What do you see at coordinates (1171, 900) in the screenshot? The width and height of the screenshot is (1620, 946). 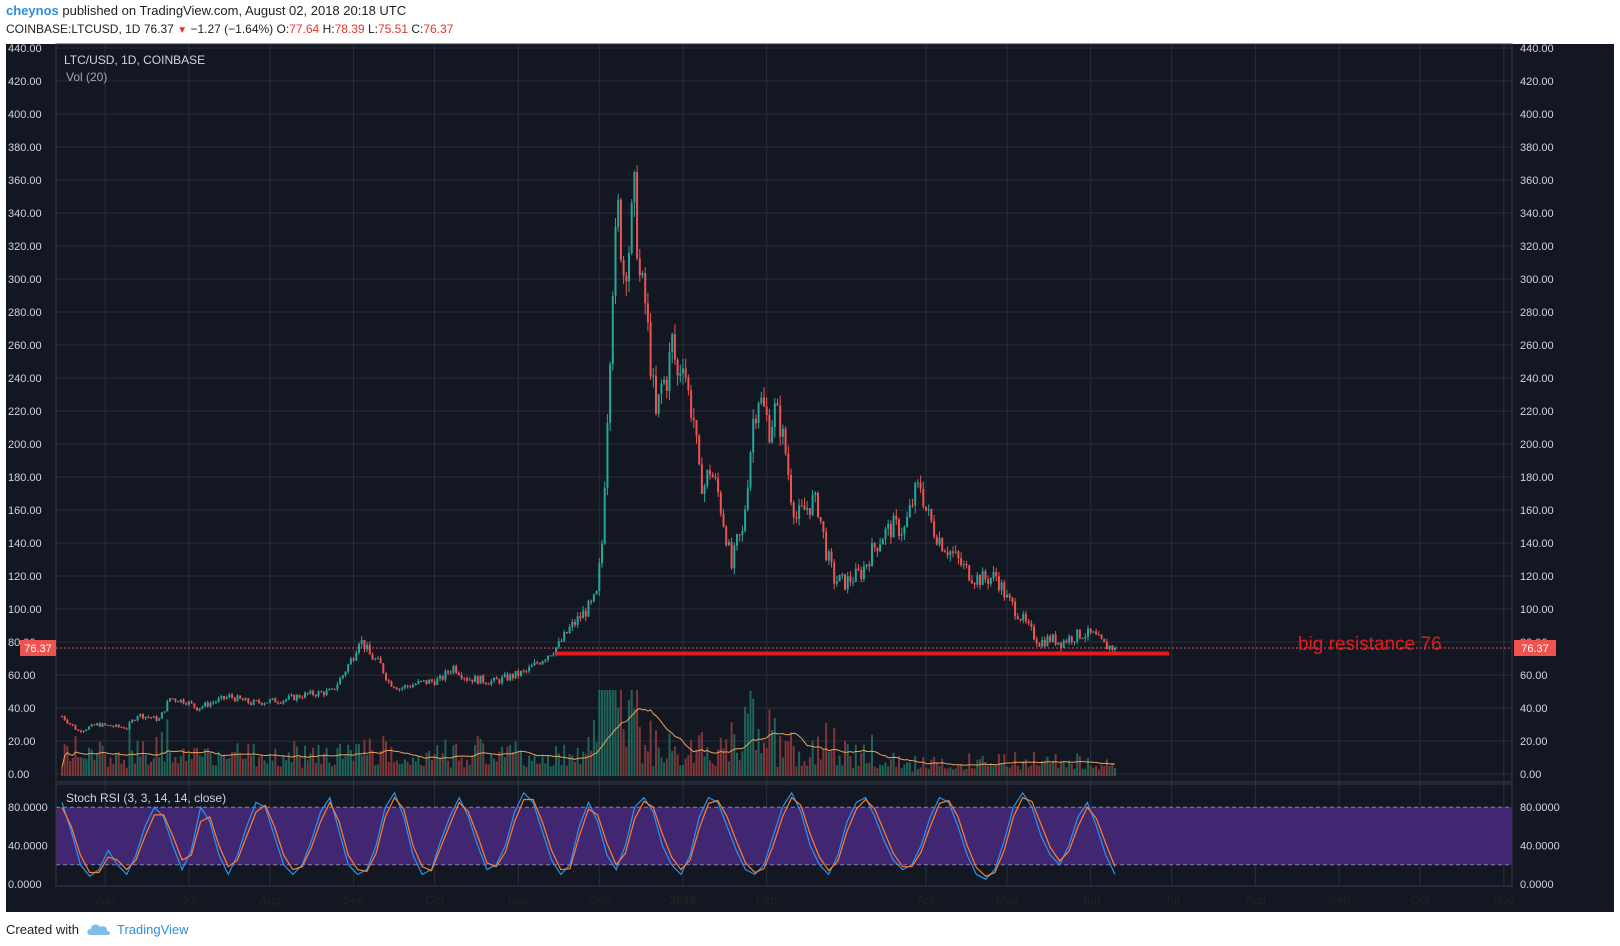 I see `x-tick-label: Jul` at bounding box center [1171, 900].